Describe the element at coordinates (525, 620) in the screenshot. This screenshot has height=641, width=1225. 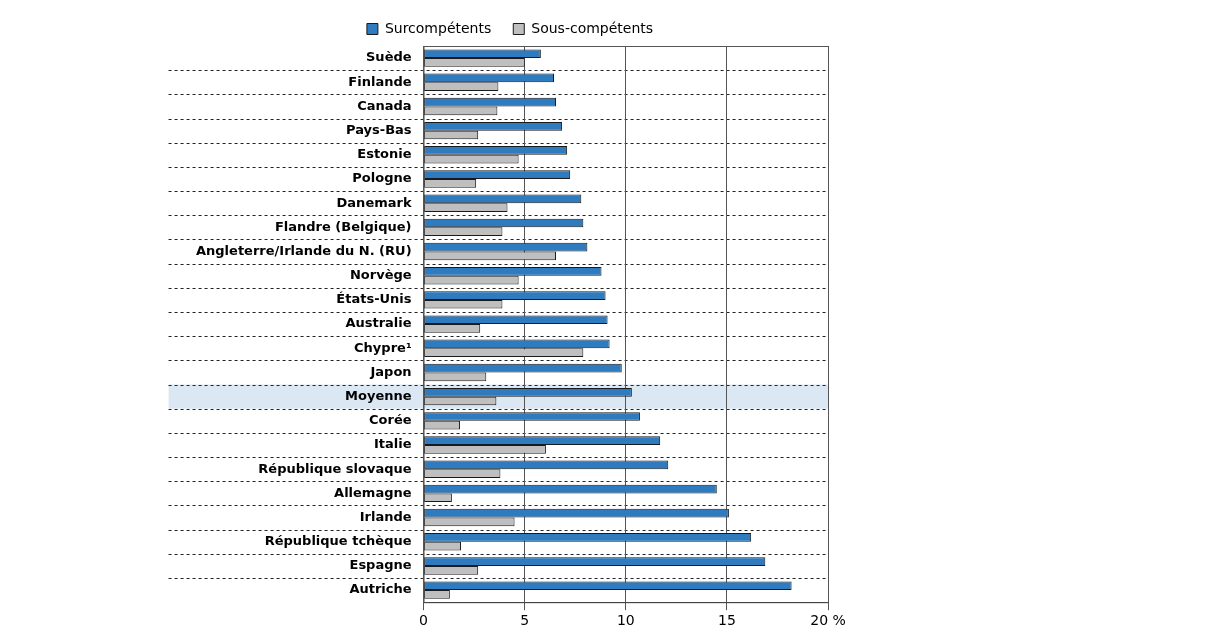
I see `x-tick-label: 5` at that location.